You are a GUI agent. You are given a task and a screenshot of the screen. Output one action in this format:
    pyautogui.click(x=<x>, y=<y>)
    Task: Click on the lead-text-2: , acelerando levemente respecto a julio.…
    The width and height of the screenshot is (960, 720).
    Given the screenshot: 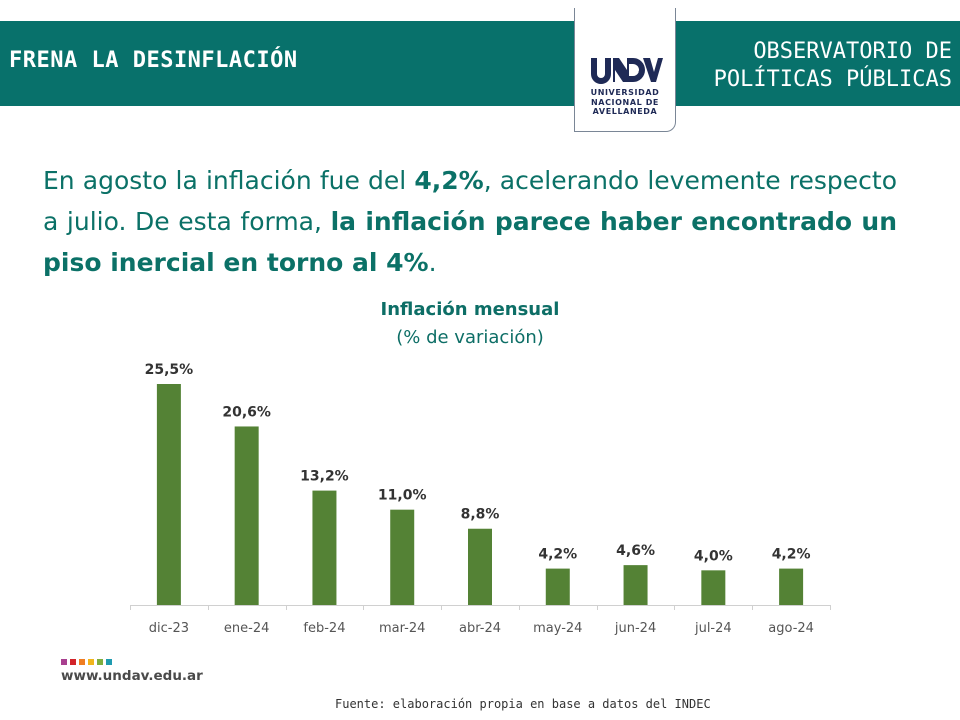 What is the action you would take?
    pyautogui.click(x=470, y=201)
    